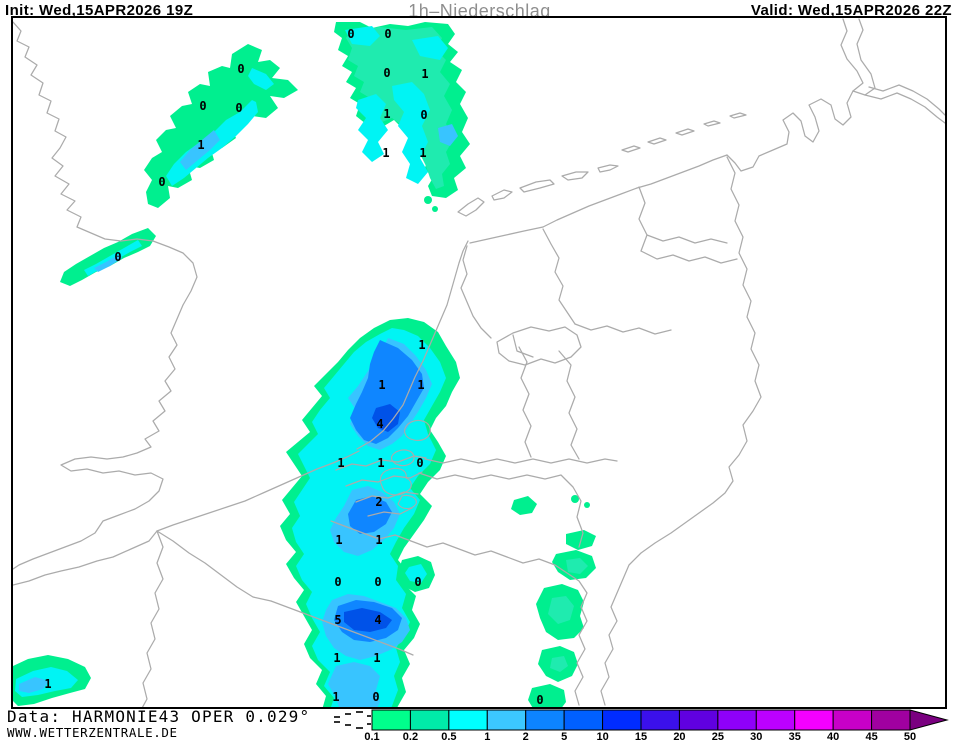 The height and width of the screenshot is (741, 959). What do you see at coordinates (342, 628) in the screenshot?
I see `border-be-internal` at bounding box center [342, 628].